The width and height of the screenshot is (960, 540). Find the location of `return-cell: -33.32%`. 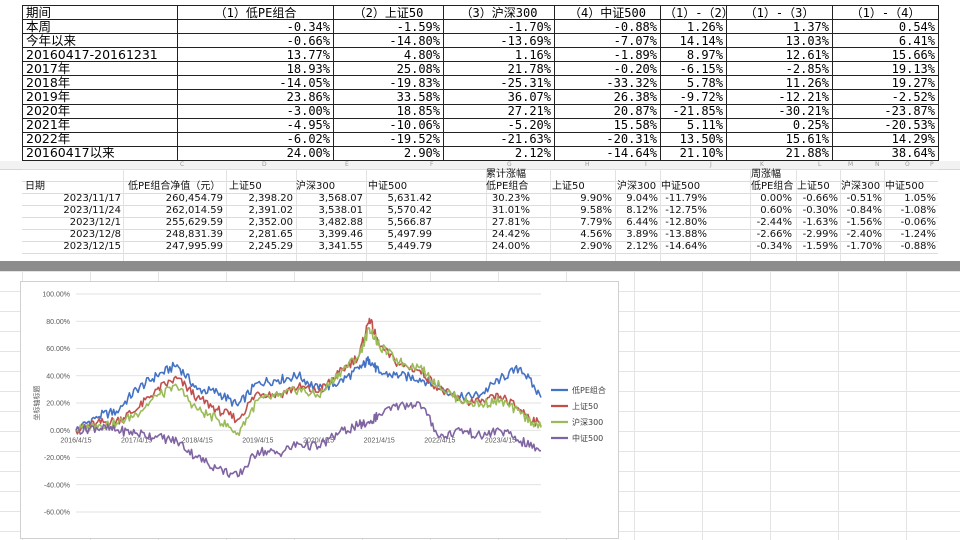

return-cell: -33.32% is located at coordinates (607, 83).